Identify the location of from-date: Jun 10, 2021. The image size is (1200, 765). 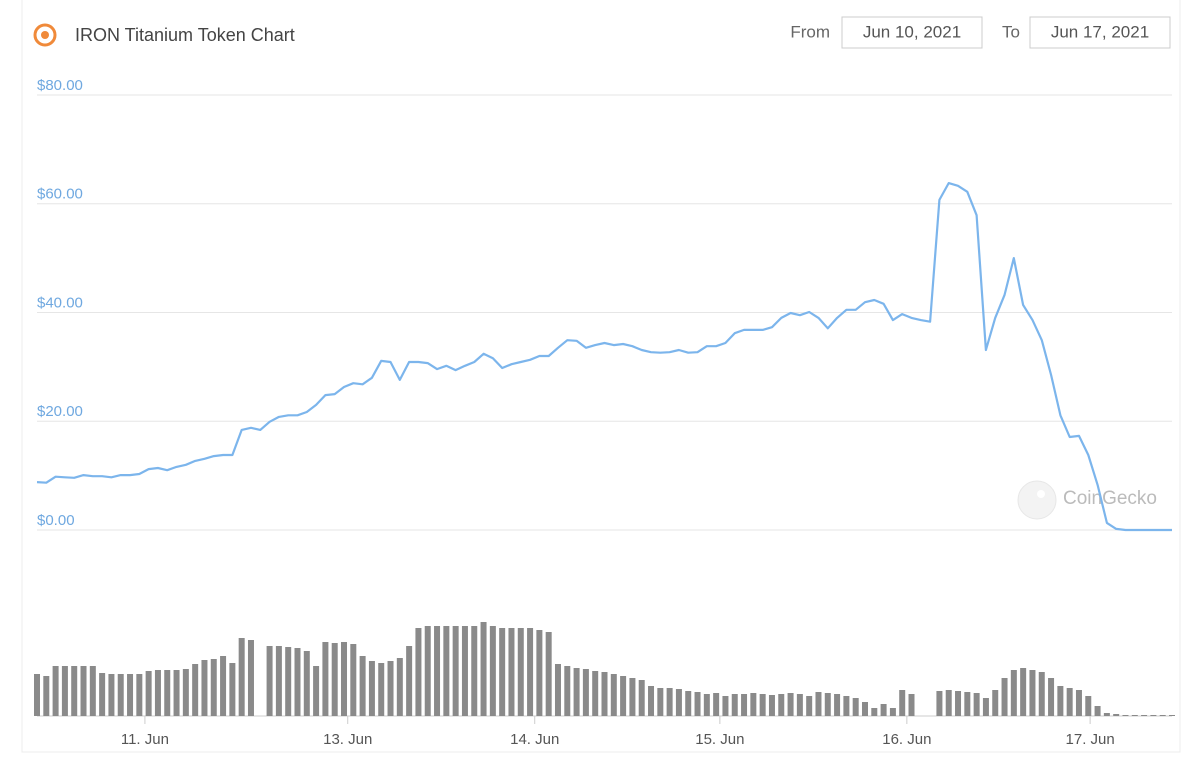
(912, 31).